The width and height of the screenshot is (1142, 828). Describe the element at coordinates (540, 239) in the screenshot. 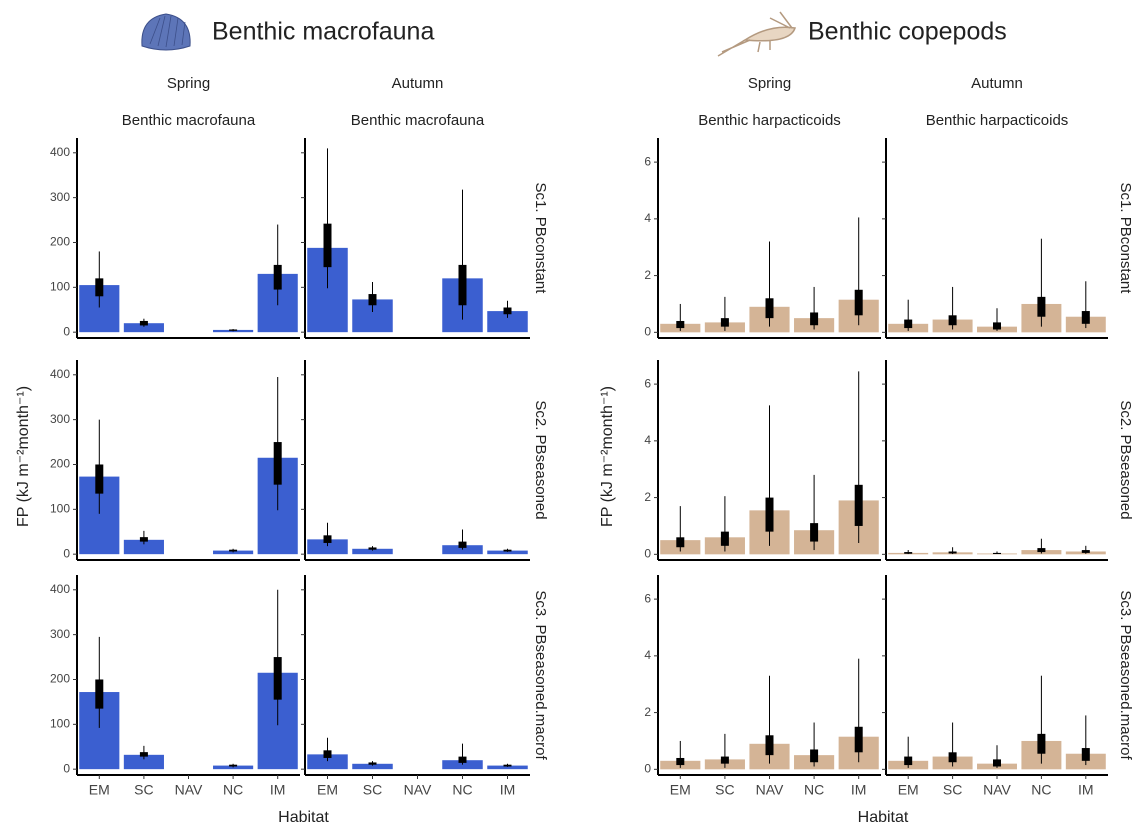

I see `row-strip: Sc1. PBconstant` at that location.